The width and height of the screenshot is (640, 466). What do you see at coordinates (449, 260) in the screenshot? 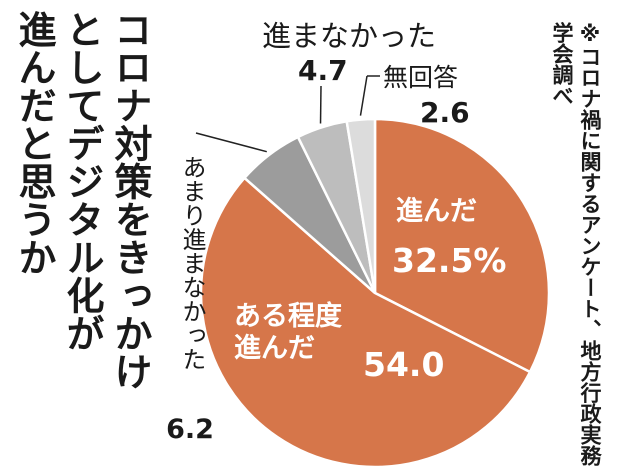
I see `slice-value-0: 32.5%` at bounding box center [449, 260].